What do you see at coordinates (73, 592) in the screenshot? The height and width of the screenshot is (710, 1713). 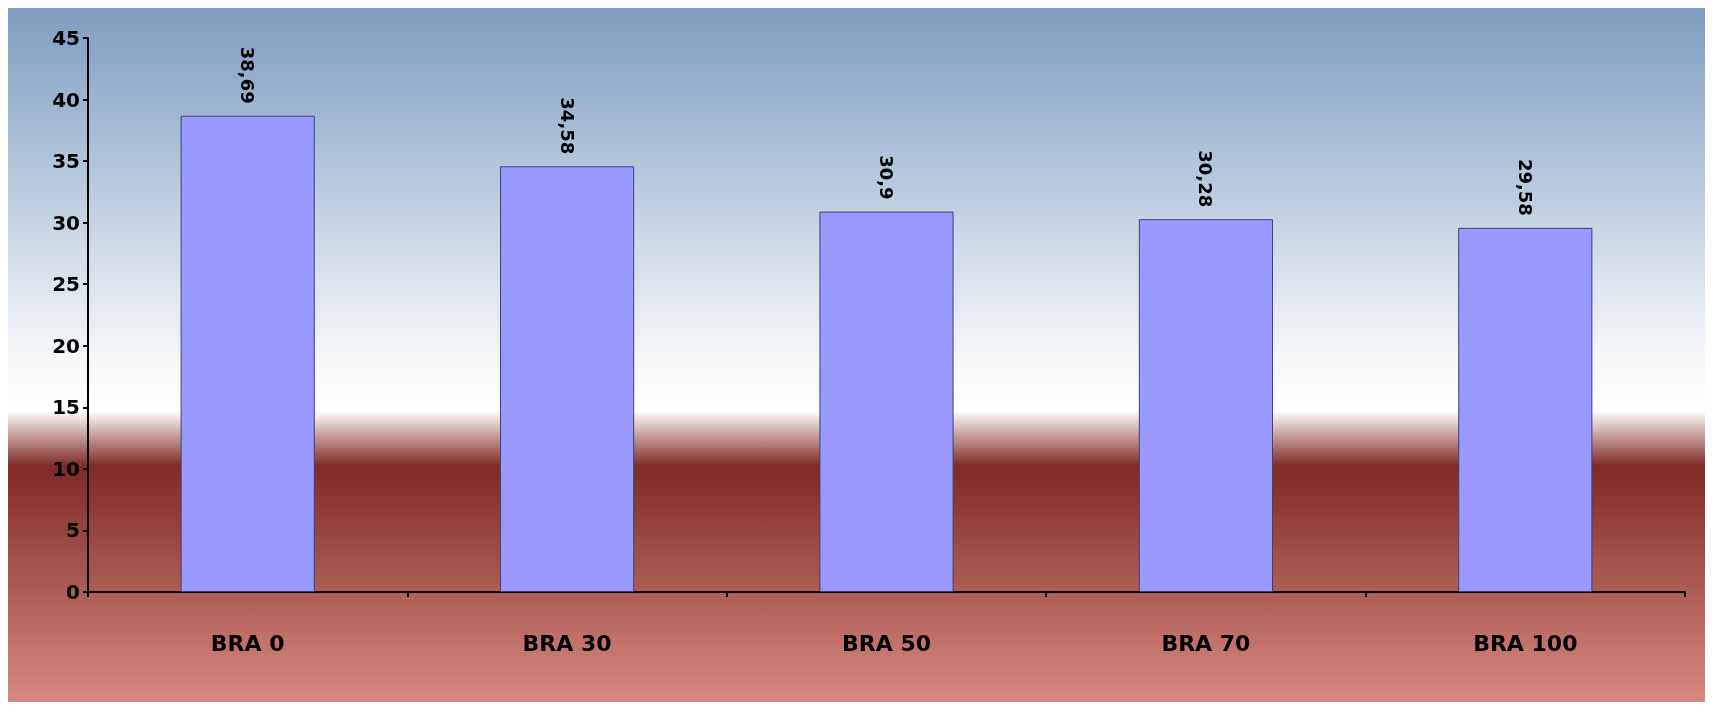 I see `y-tick-label: 0` at bounding box center [73, 592].